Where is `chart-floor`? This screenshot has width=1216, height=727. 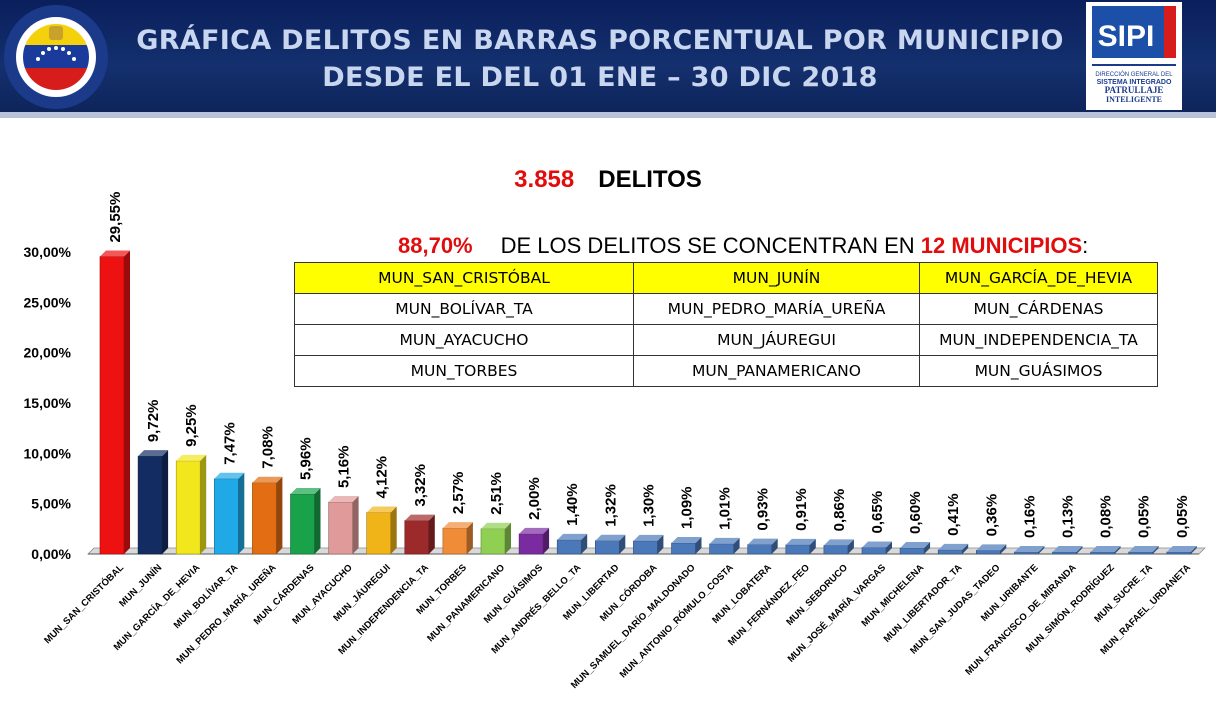 chart-floor is located at coordinates (646, 551).